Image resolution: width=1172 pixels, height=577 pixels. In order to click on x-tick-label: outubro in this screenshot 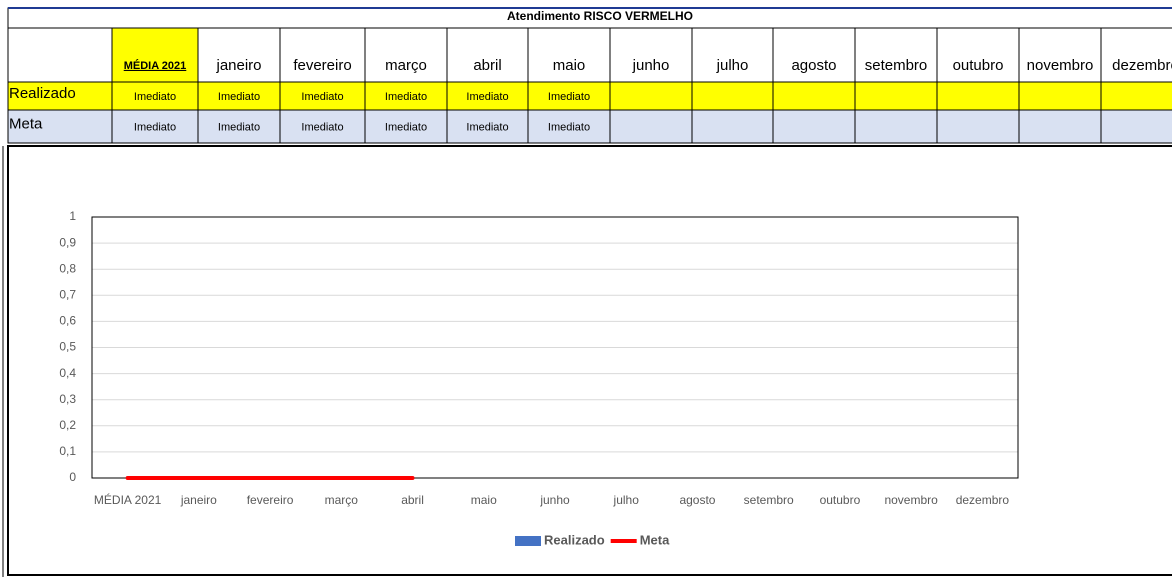, I will do `click(840, 500)`.